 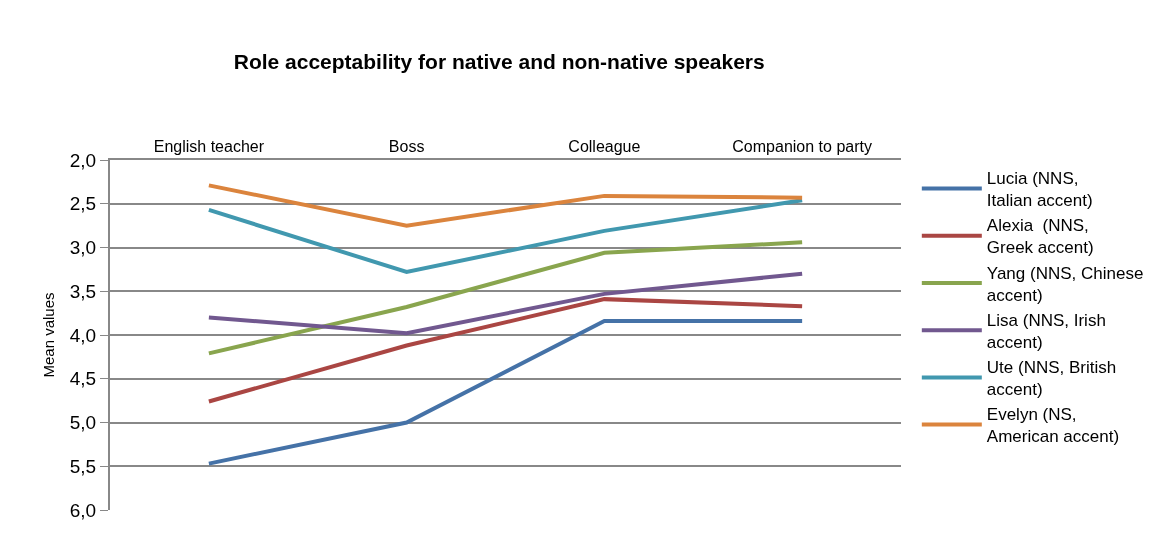 What do you see at coordinates (1039, 190) in the screenshot?
I see `legend-label: Lucia (NNS, Italian accent)` at bounding box center [1039, 190].